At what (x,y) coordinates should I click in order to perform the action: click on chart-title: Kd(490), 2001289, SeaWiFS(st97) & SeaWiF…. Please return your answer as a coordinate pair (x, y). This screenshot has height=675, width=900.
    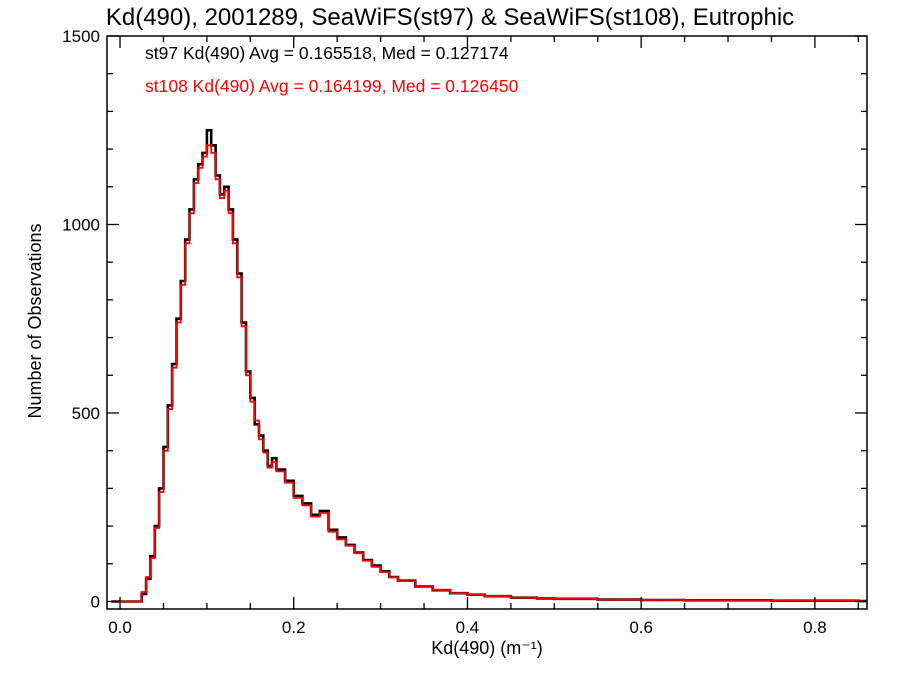
    Looking at the image, I should click on (450, 17).